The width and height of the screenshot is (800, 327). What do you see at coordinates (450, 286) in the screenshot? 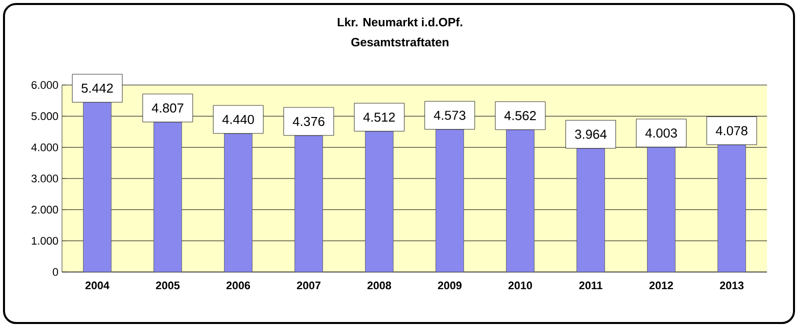
I see `x-tick-label: 2009` at bounding box center [450, 286].